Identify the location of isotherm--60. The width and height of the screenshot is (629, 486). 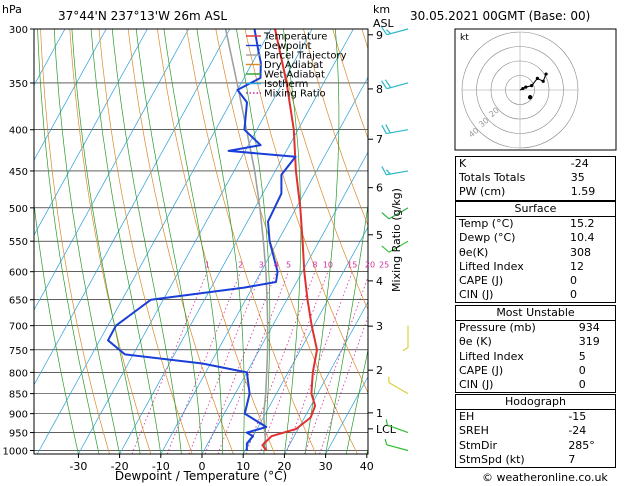
(111, 170).